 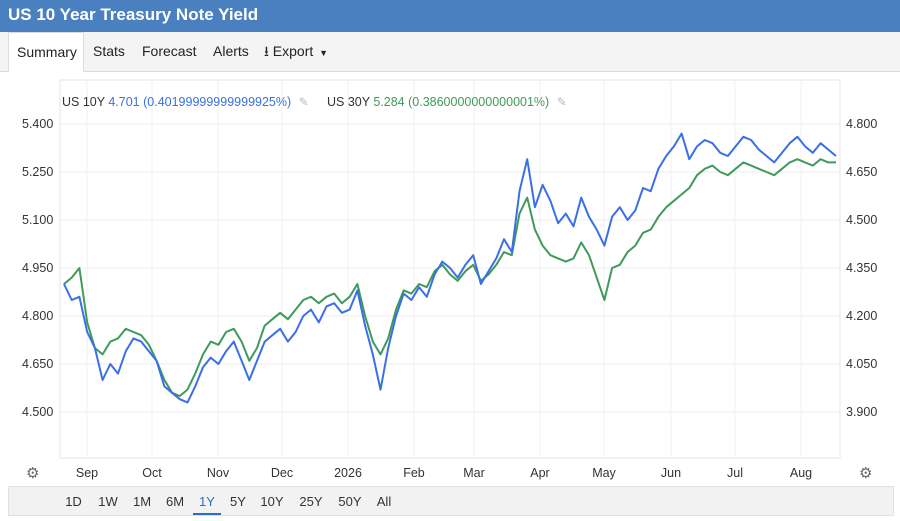 What do you see at coordinates (152, 473) in the screenshot?
I see `x-tick-label: Oct` at bounding box center [152, 473].